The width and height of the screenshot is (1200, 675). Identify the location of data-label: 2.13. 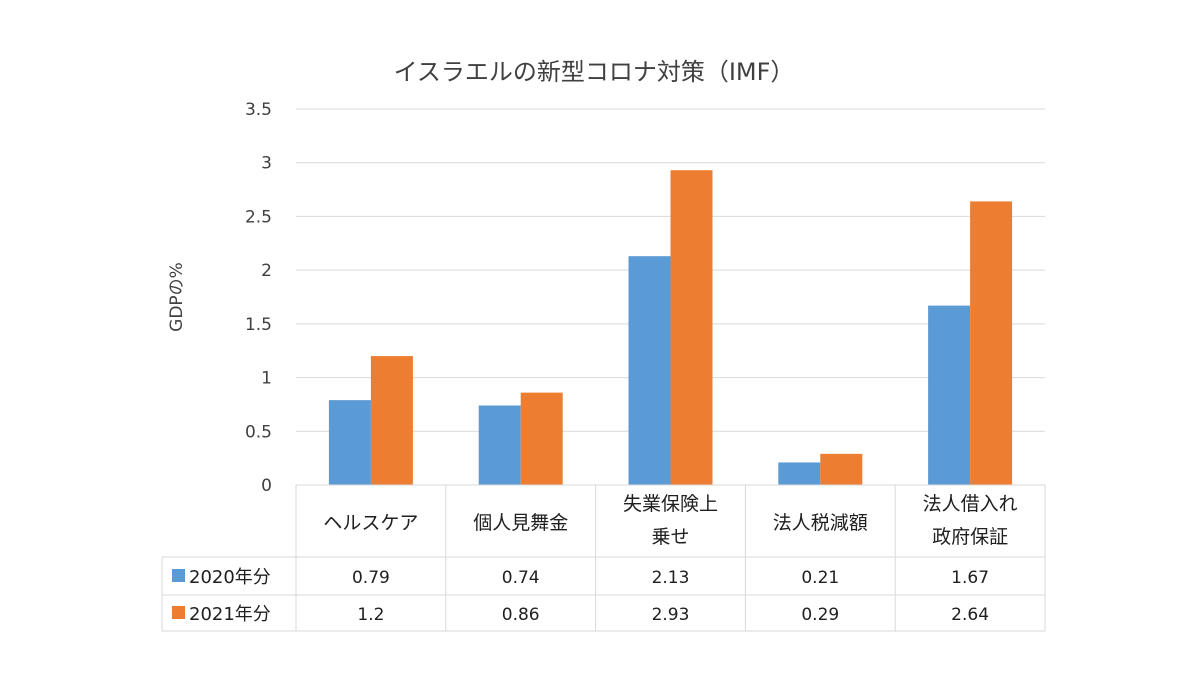
(671, 578).